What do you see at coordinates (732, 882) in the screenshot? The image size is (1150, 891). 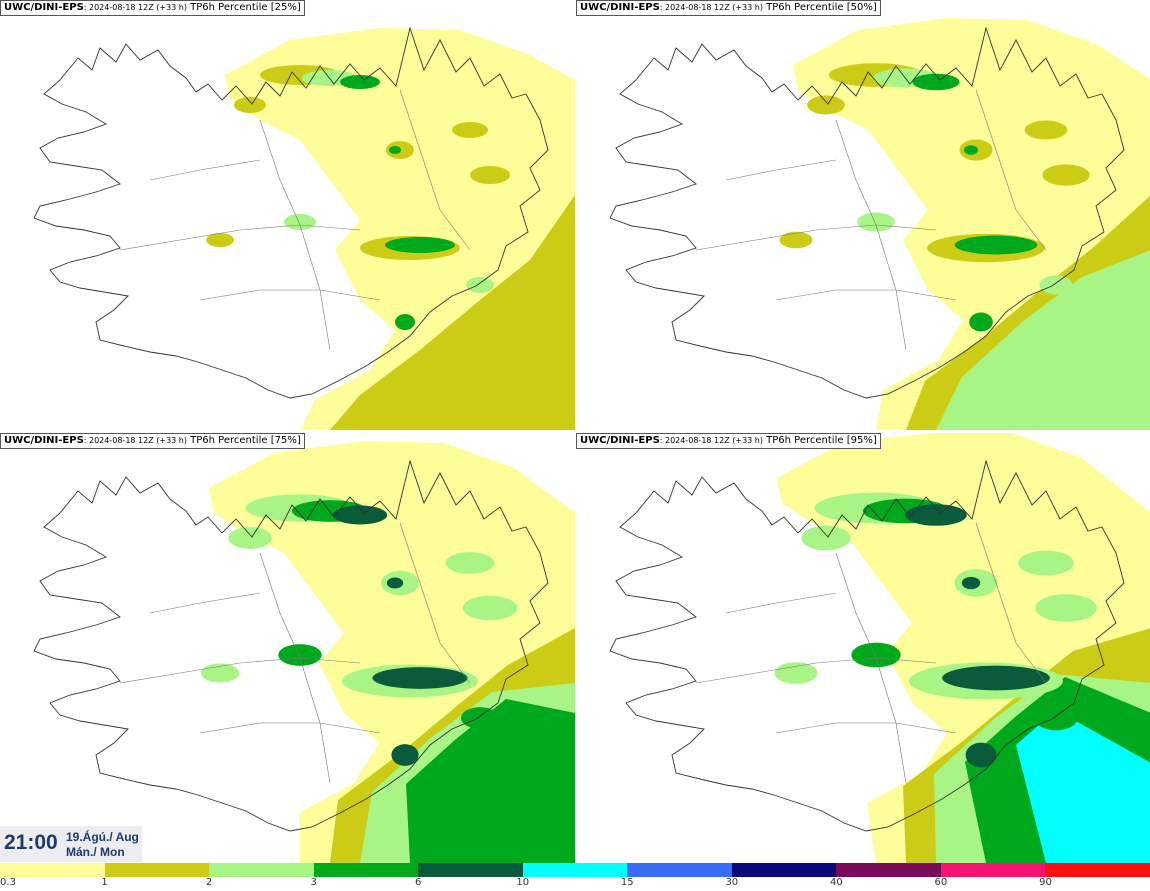 I see `legend-label: 30` at bounding box center [732, 882].